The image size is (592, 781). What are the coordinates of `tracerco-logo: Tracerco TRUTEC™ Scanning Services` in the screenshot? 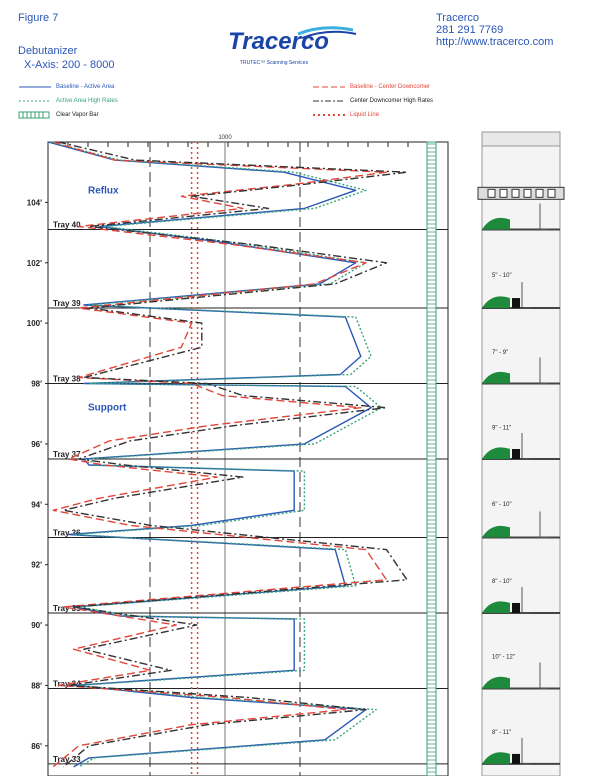 It's located at (298, 48).